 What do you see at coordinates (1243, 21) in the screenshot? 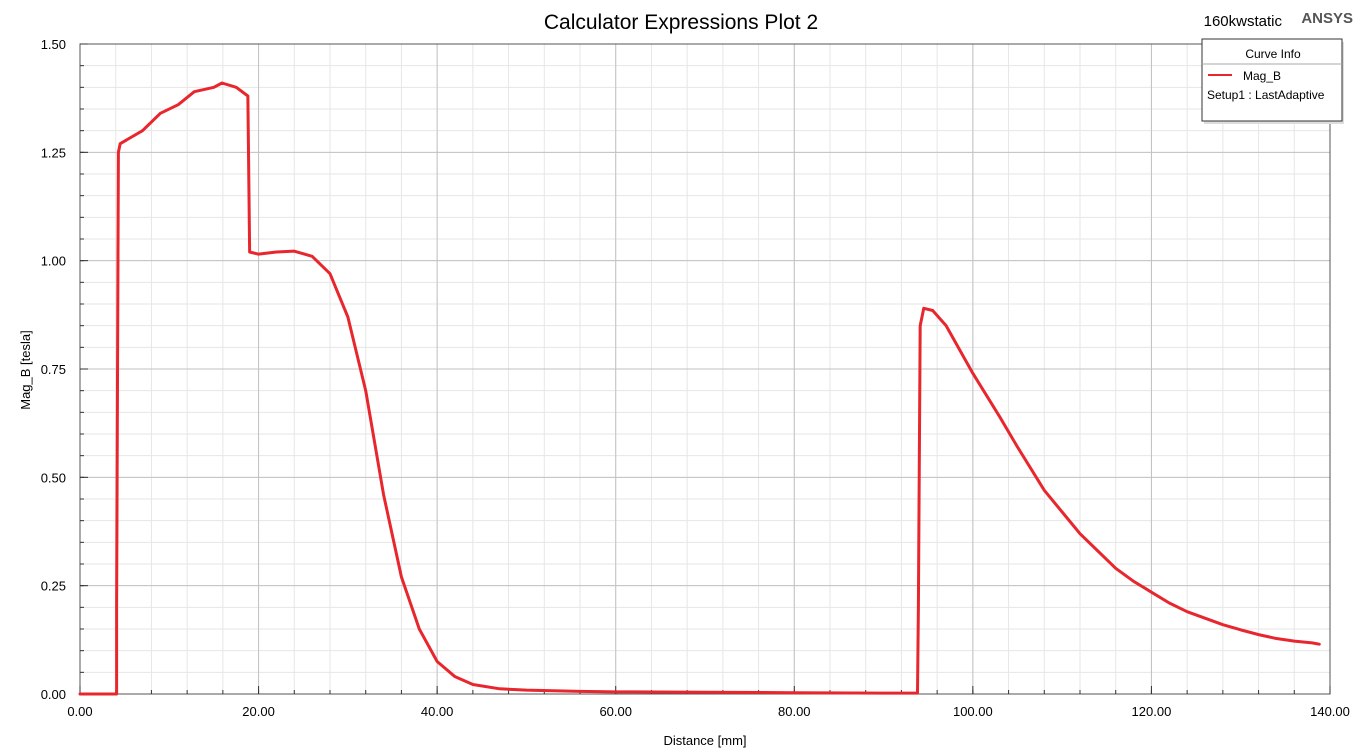
I see `project-name: 160kwstatic` at bounding box center [1243, 21].